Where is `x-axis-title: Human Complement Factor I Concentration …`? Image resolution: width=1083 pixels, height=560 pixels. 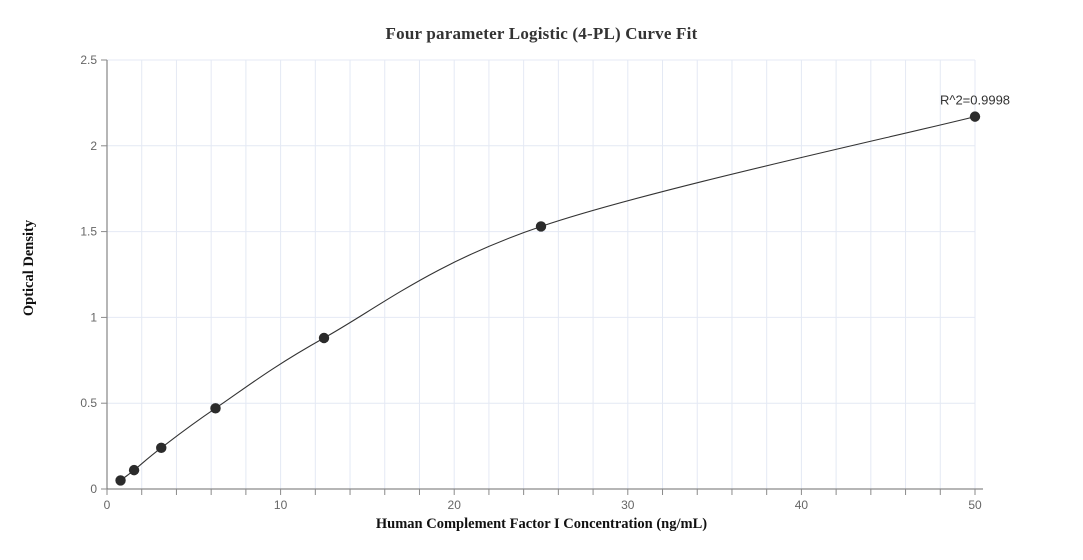
x-axis-title: Human Complement Factor I Concentration … is located at coordinates (541, 524).